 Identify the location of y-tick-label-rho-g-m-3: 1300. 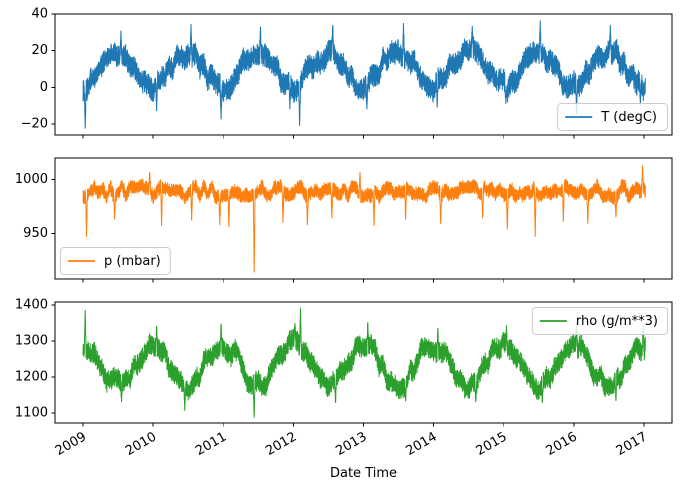
(31, 340).